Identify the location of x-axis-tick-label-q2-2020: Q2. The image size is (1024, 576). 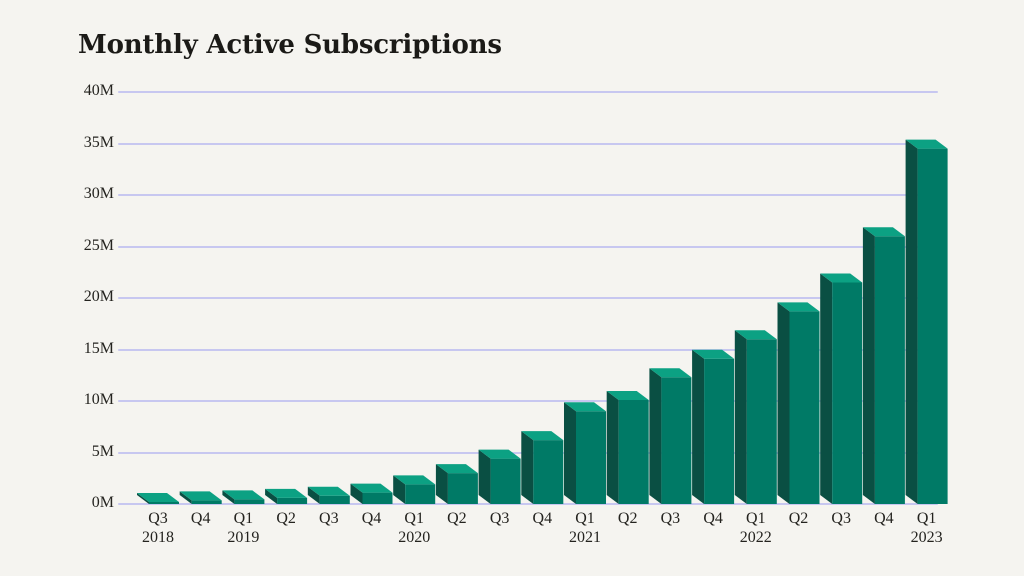
(457, 518).